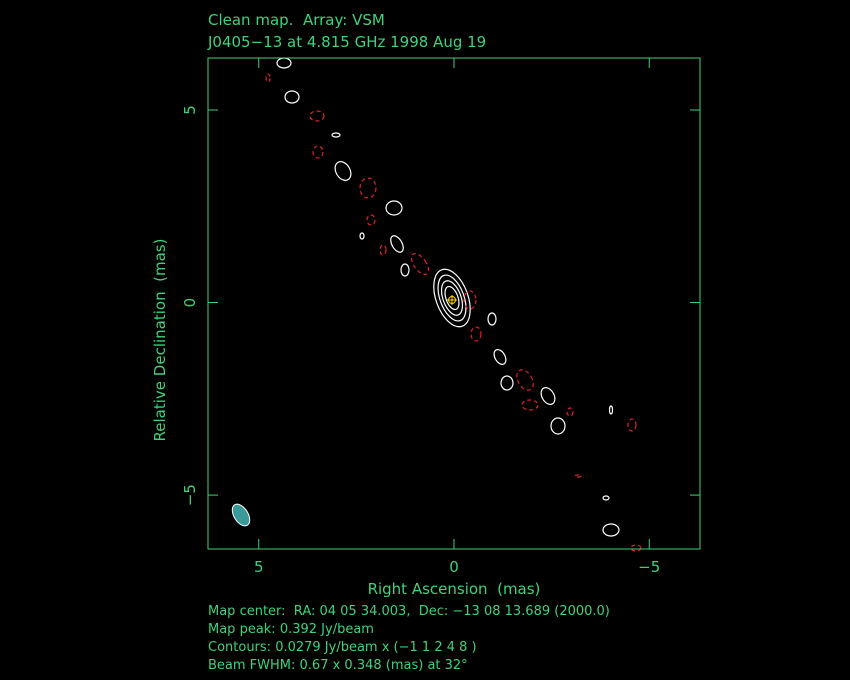 This screenshot has height=680, width=850. What do you see at coordinates (190, 110) in the screenshot?
I see `y-tick-label: 5` at bounding box center [190, 110].